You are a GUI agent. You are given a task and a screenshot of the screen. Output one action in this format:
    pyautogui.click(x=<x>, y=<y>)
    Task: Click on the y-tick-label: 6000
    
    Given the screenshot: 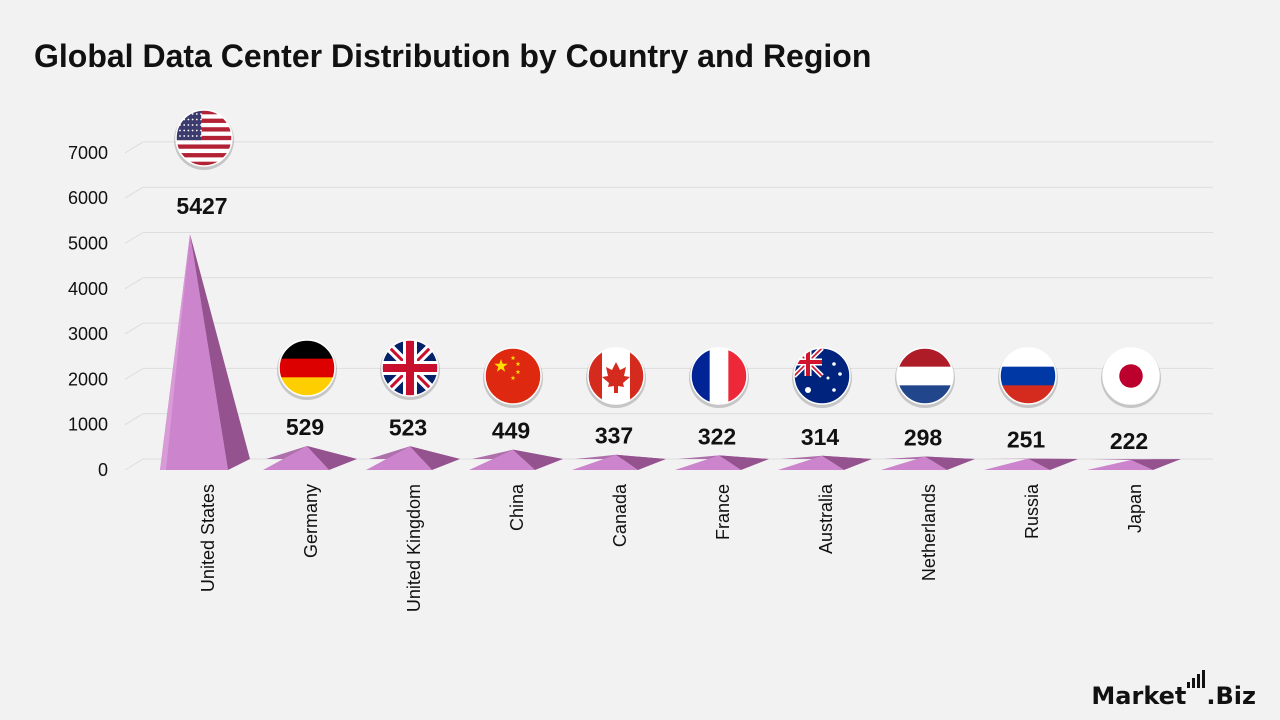 What is the action you would take?
    pyautogui.click(x=88, y=198)
    